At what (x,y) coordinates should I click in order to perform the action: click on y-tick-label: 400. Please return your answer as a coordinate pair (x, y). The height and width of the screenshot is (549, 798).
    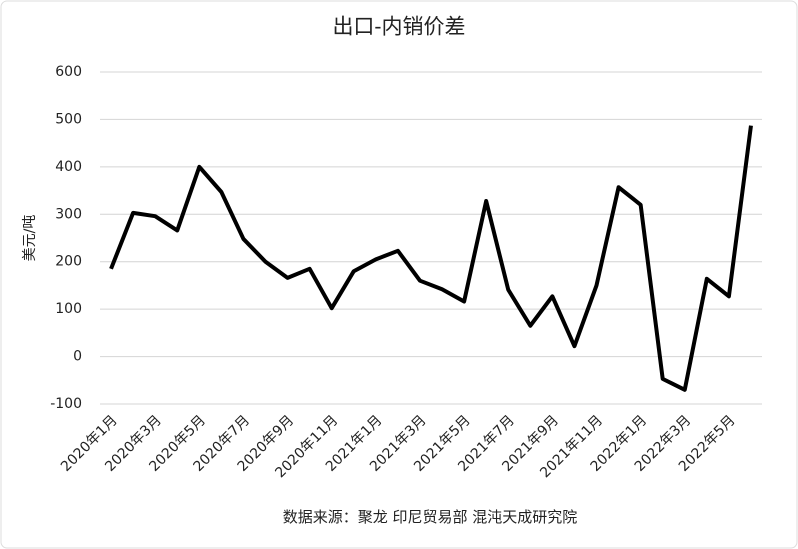
    Looking at the image, I should click on (68, 167).